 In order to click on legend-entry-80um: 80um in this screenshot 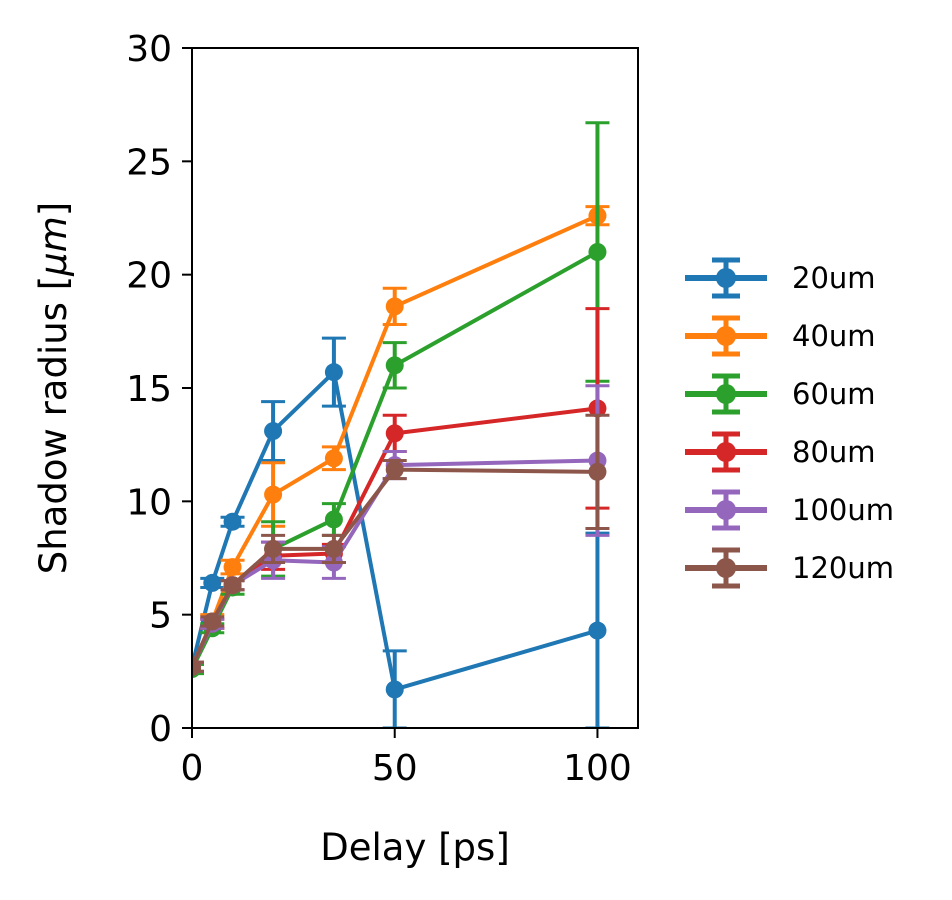, I will do `click(780, 452)`.